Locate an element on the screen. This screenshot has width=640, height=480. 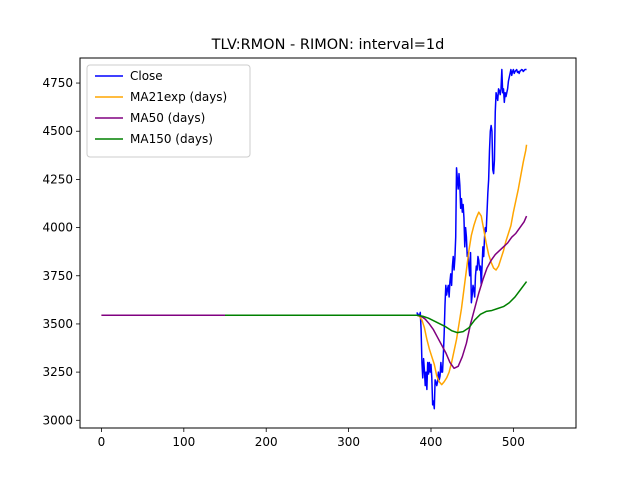
y-tick-label-4: 4000 is located at coordinates (57, 228).